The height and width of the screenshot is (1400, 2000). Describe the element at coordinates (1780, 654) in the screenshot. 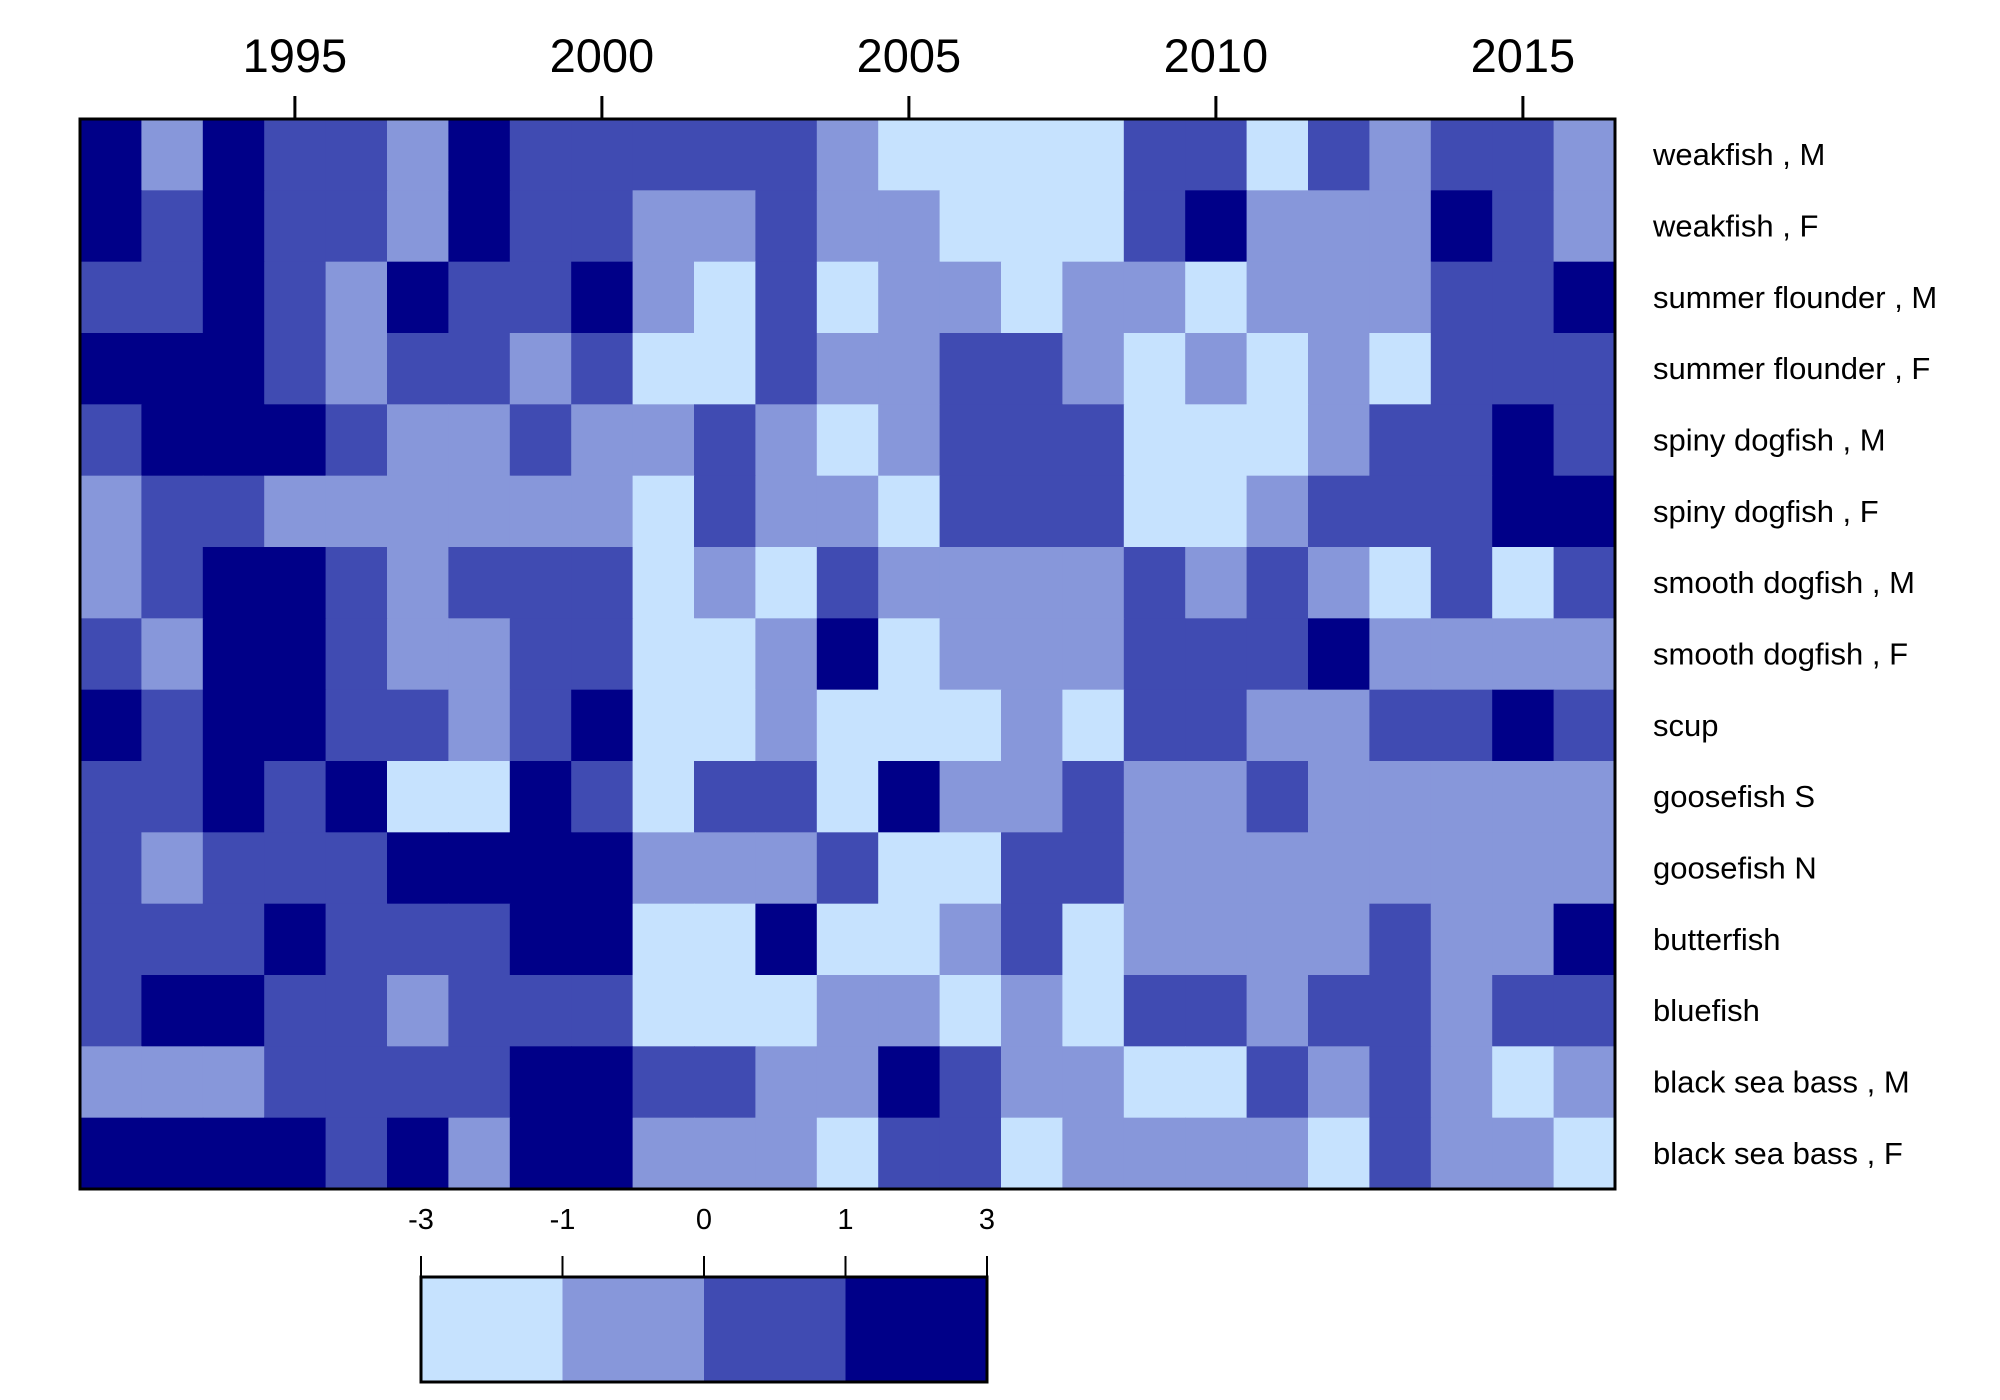

I see `row-label: smooth dogfish , F` at that location.